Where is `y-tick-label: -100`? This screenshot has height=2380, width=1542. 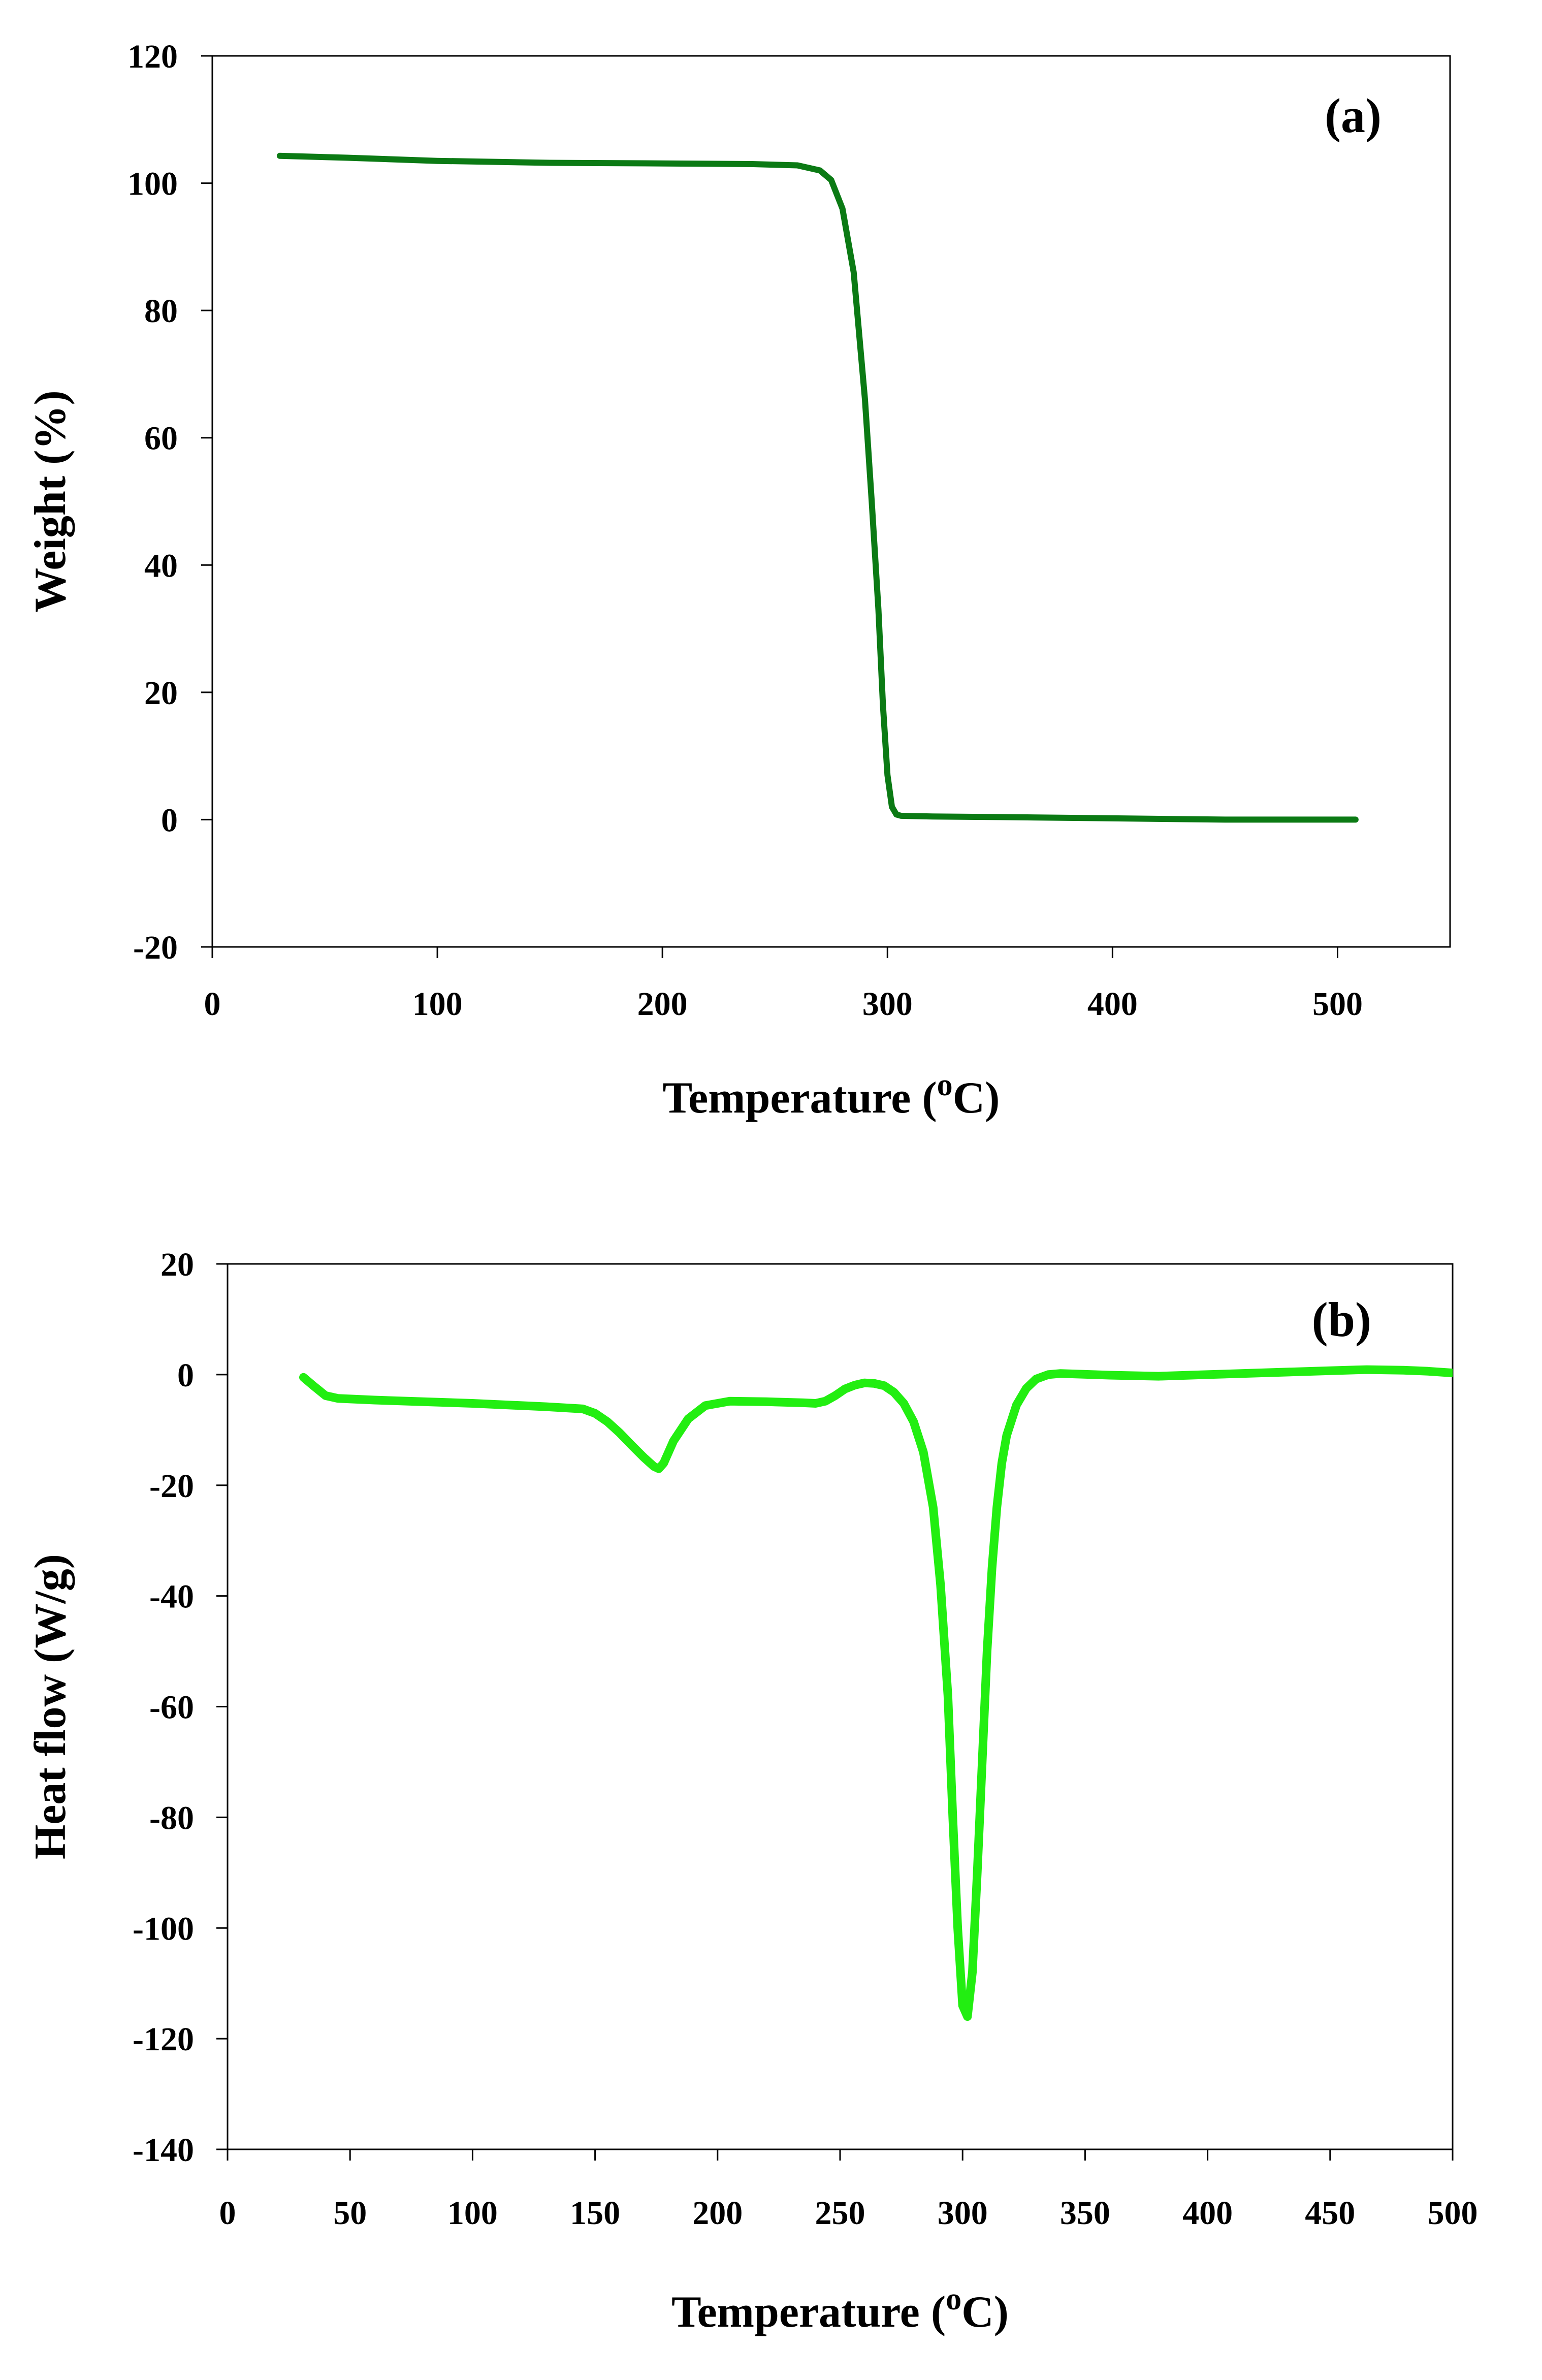 y-tick-label: -100 is located at coordinates (163, 1928).